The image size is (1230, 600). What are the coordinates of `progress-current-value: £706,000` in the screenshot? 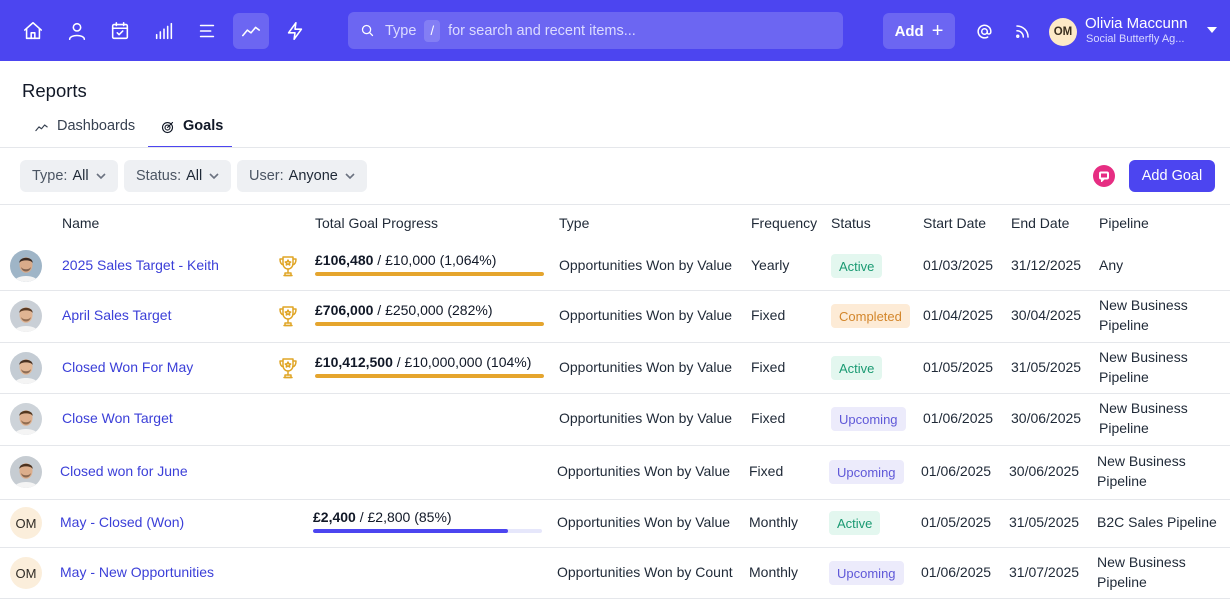 It's located at (344, 310).